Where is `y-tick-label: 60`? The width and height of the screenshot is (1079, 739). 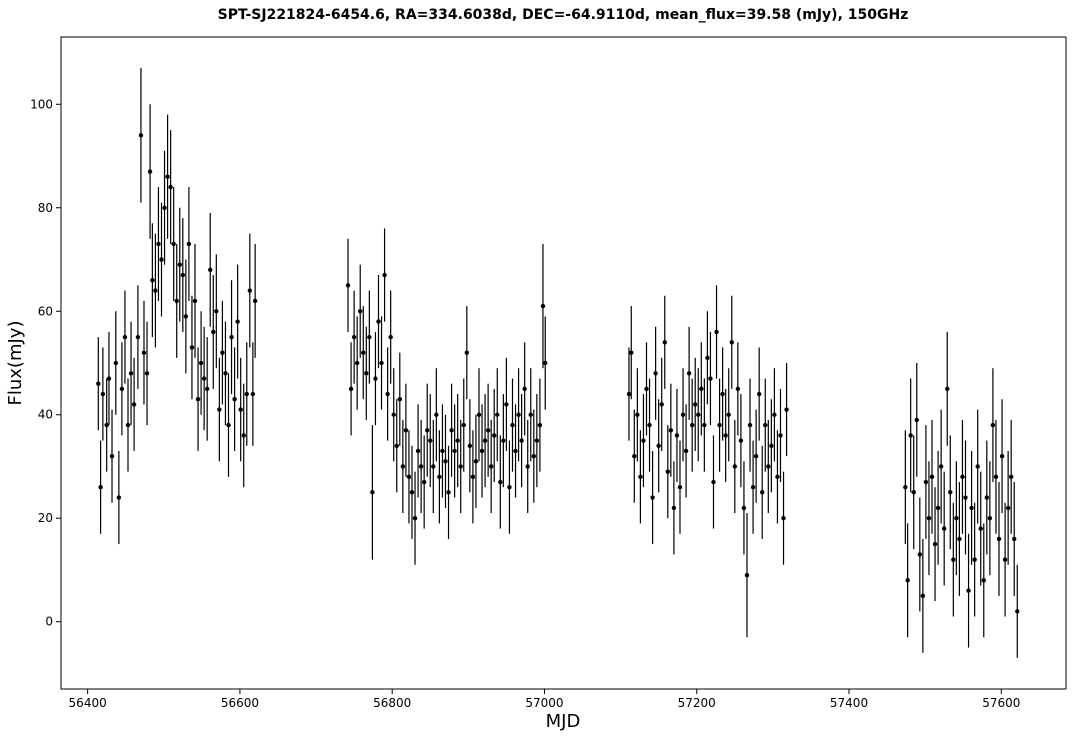
y-tick-label: 60 is located at coordinates (45, 311).